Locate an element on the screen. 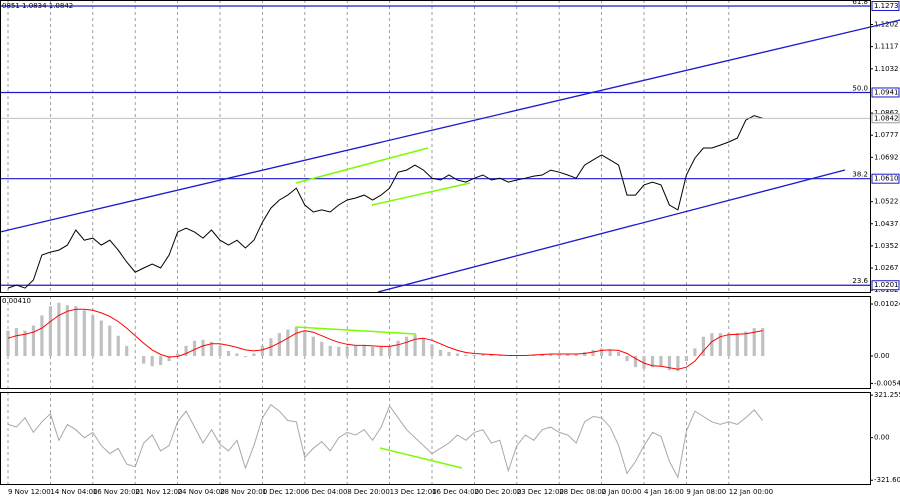 The image size is (900, 500). x-tick-label: 20 Dec 20:00 is located at coordinates (497, 492).